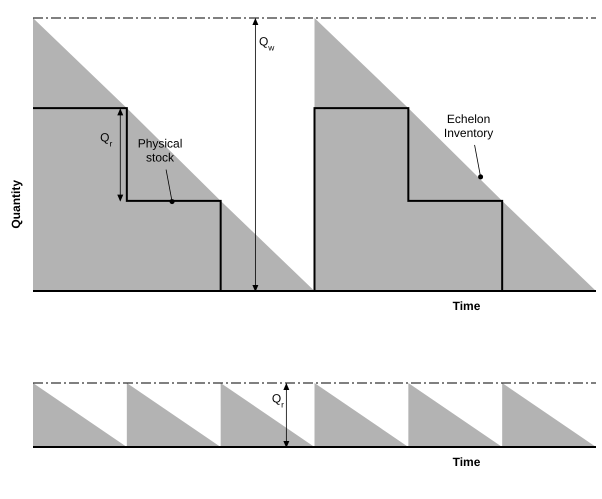  I want to click on annotation: Echelon Inventory, so click(469, 126).